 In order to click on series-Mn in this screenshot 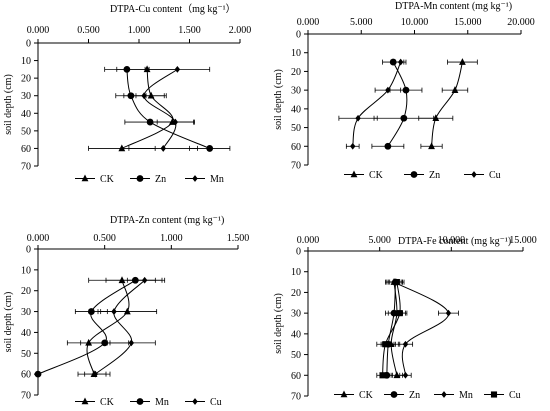, I will do `click(422, 328)`.